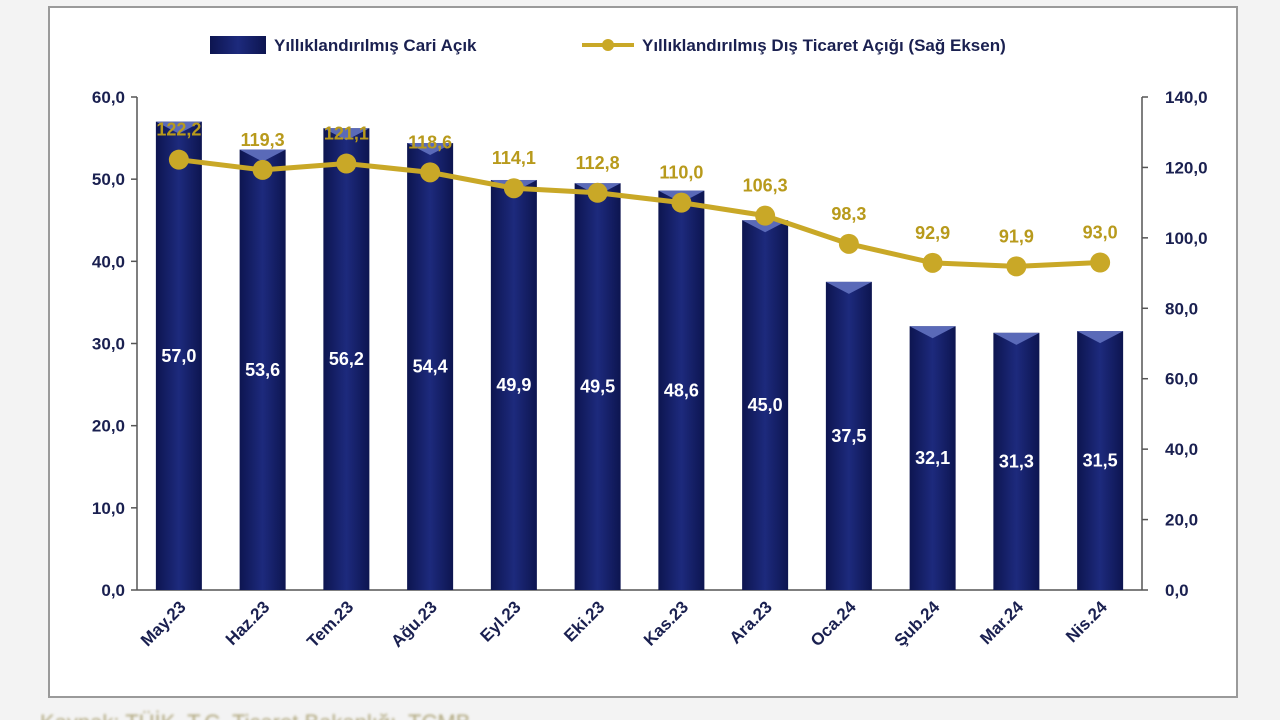 This screenshot has height=720, width=1280. Describe the element at coordinates (108, 97) in the screenshot. I see `left-tick-label: 60,0` at that location.